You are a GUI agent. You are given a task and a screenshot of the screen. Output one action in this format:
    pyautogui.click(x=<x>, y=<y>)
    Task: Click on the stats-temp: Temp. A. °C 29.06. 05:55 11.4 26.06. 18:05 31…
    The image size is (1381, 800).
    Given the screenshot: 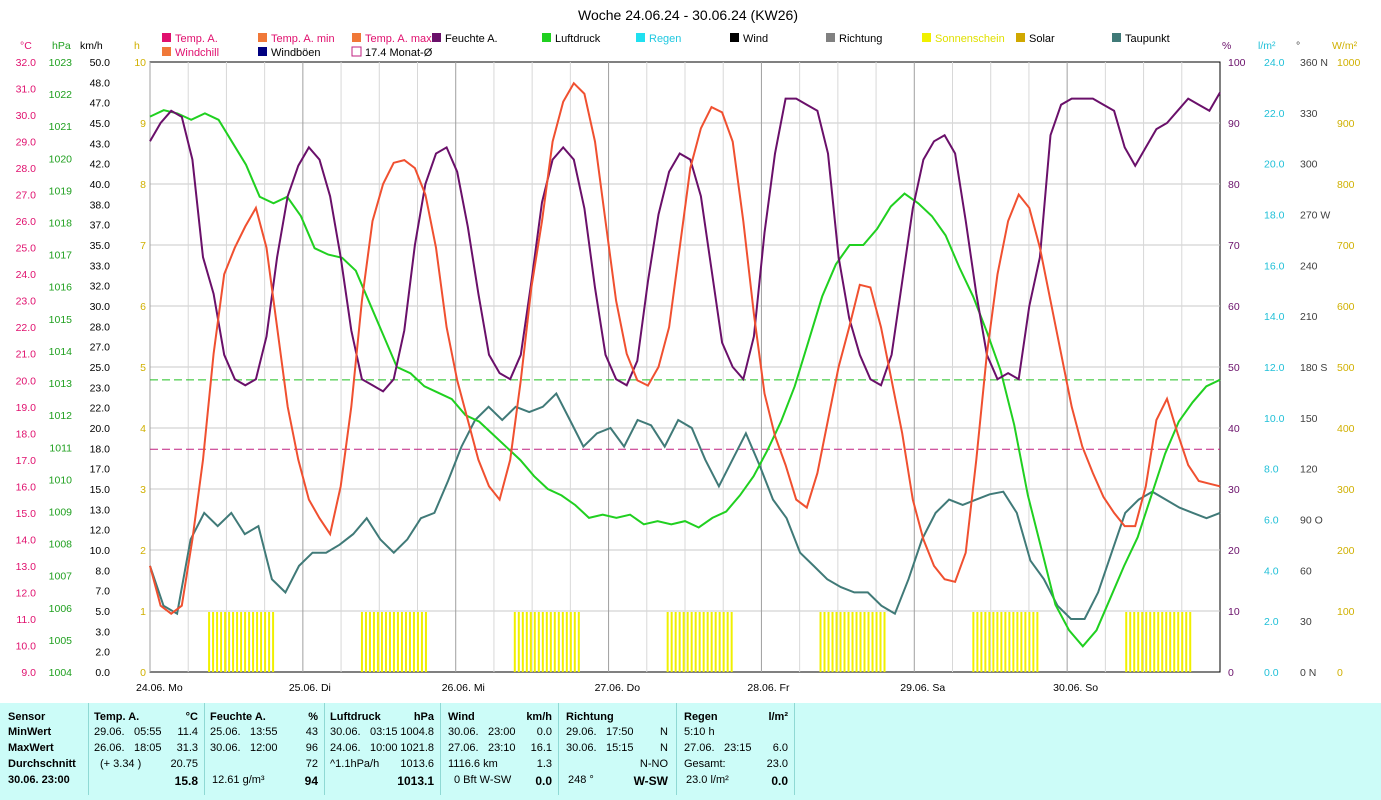 What is the action you would take?
    pyautogui.click(x=146, y=749)
    